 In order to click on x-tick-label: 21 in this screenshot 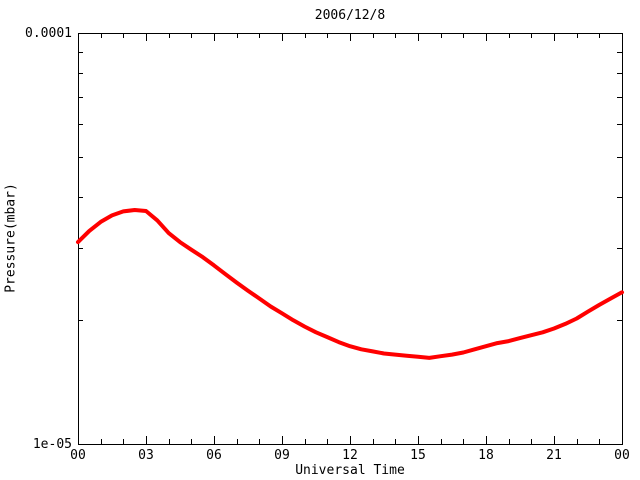, I will do `click(554, 455)`.